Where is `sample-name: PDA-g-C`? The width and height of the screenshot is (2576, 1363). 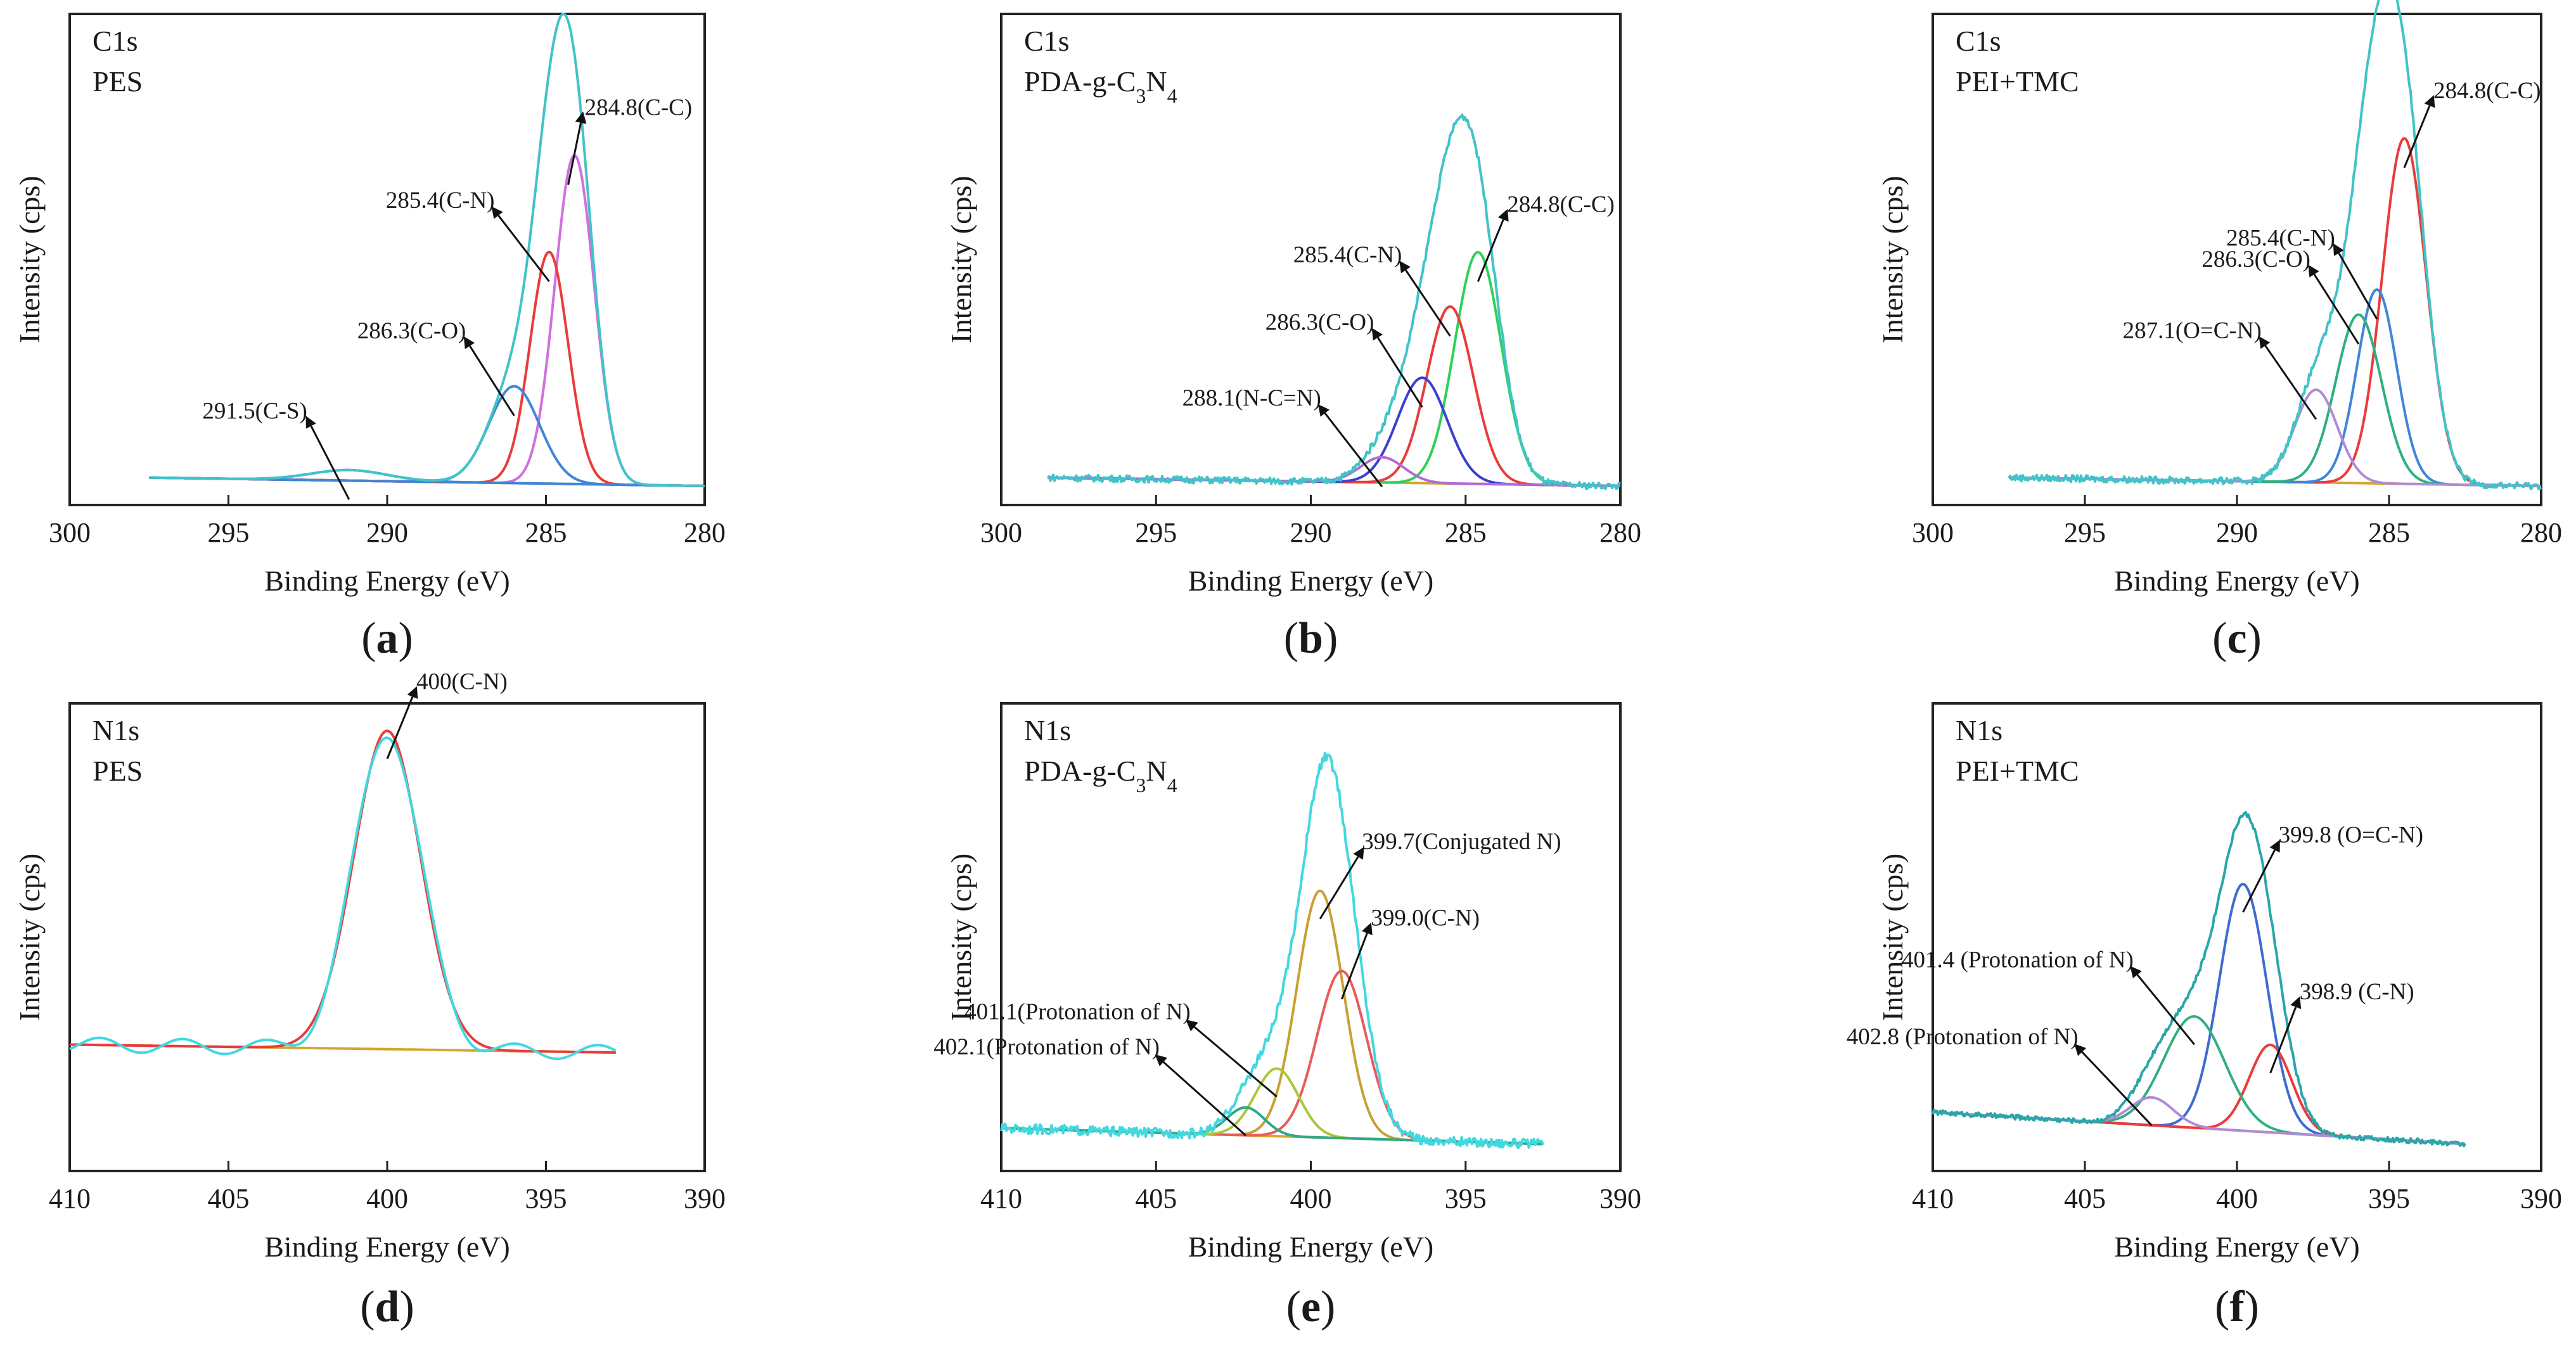 sample-name: PDA-g-C is located at coordinates (1080, 81).